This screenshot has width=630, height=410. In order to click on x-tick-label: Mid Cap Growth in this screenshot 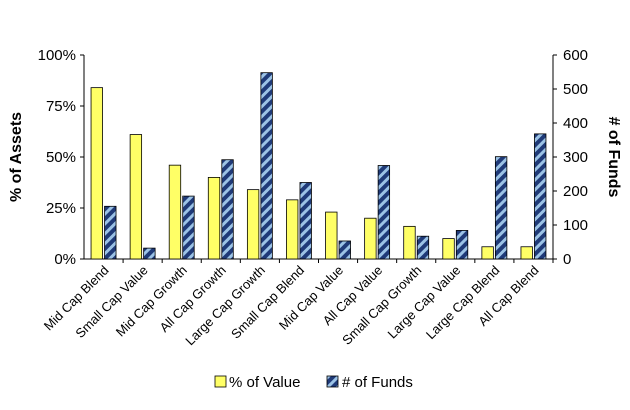, I will do `click(151, 301)`.